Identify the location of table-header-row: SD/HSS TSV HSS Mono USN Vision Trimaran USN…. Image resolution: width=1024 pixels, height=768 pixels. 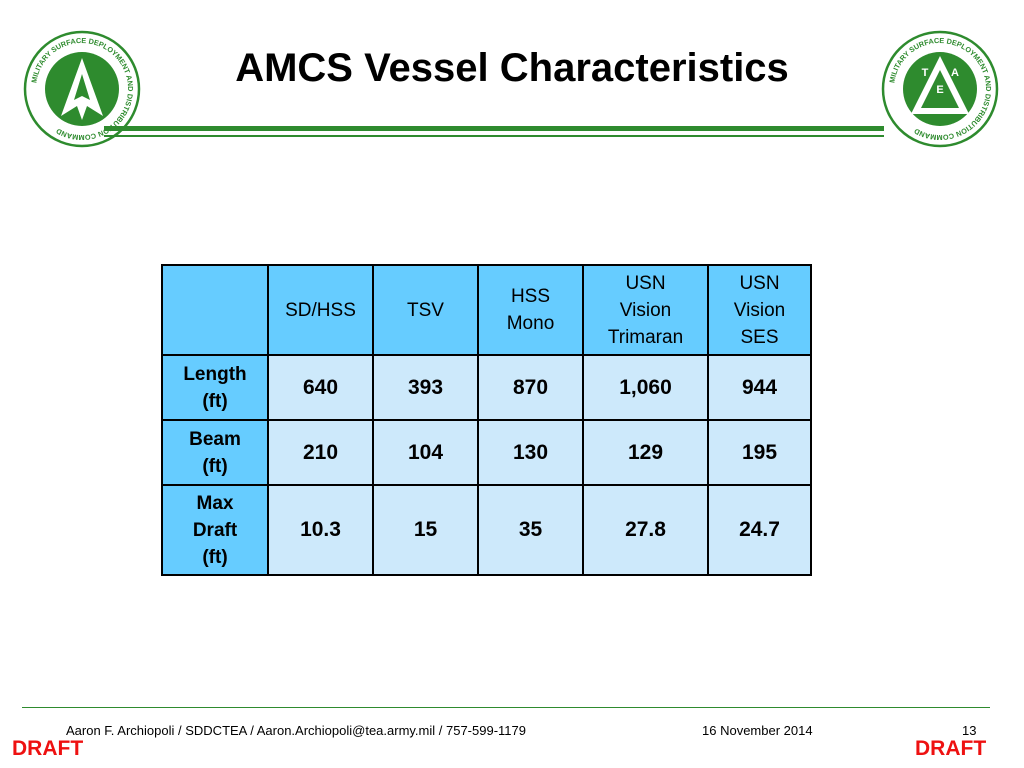
(486, 310).